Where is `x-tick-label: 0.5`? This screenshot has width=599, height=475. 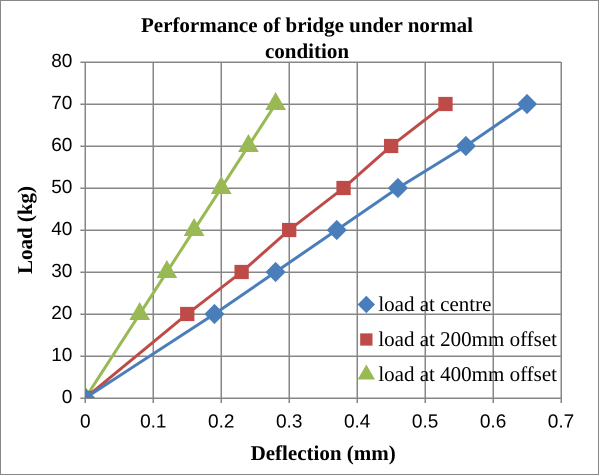
x-tick-label: 0.5 is located at coordinates (425, 422).